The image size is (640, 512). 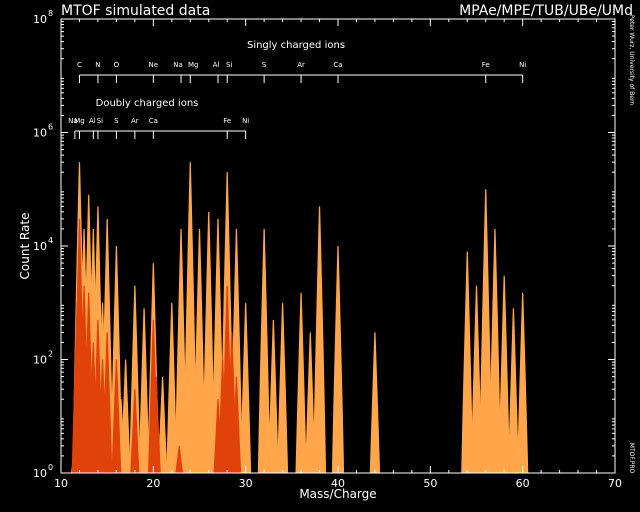 I want to click on x-axis-label: Mass/Charge, so click(x=337, y=494).